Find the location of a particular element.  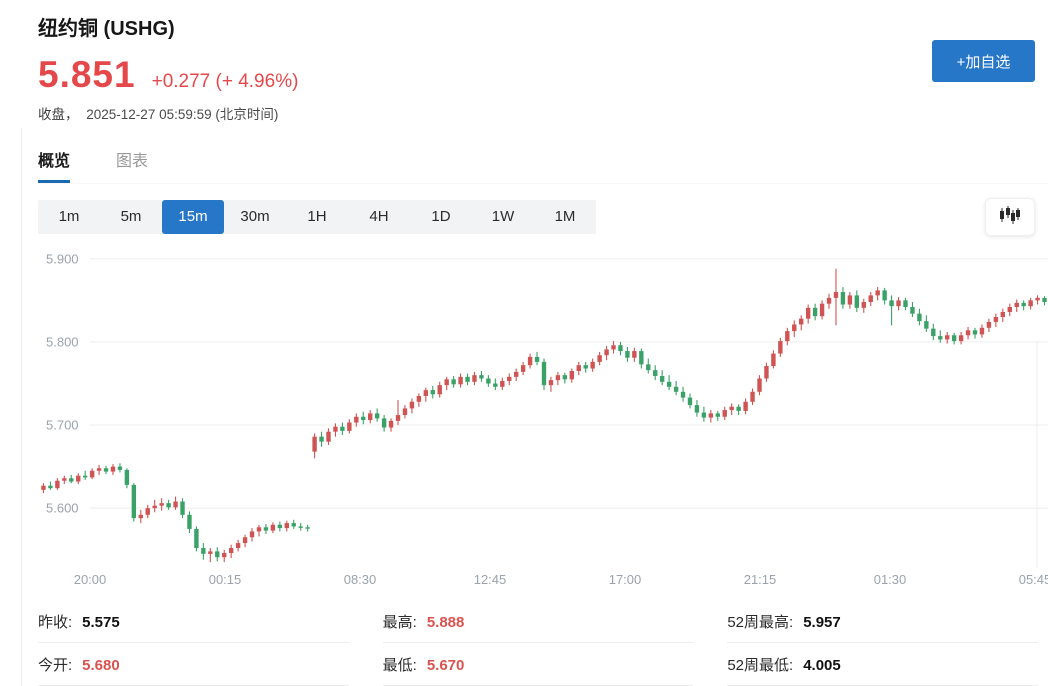

stat-label: 52周最低: is located at coordinates (760, 665).